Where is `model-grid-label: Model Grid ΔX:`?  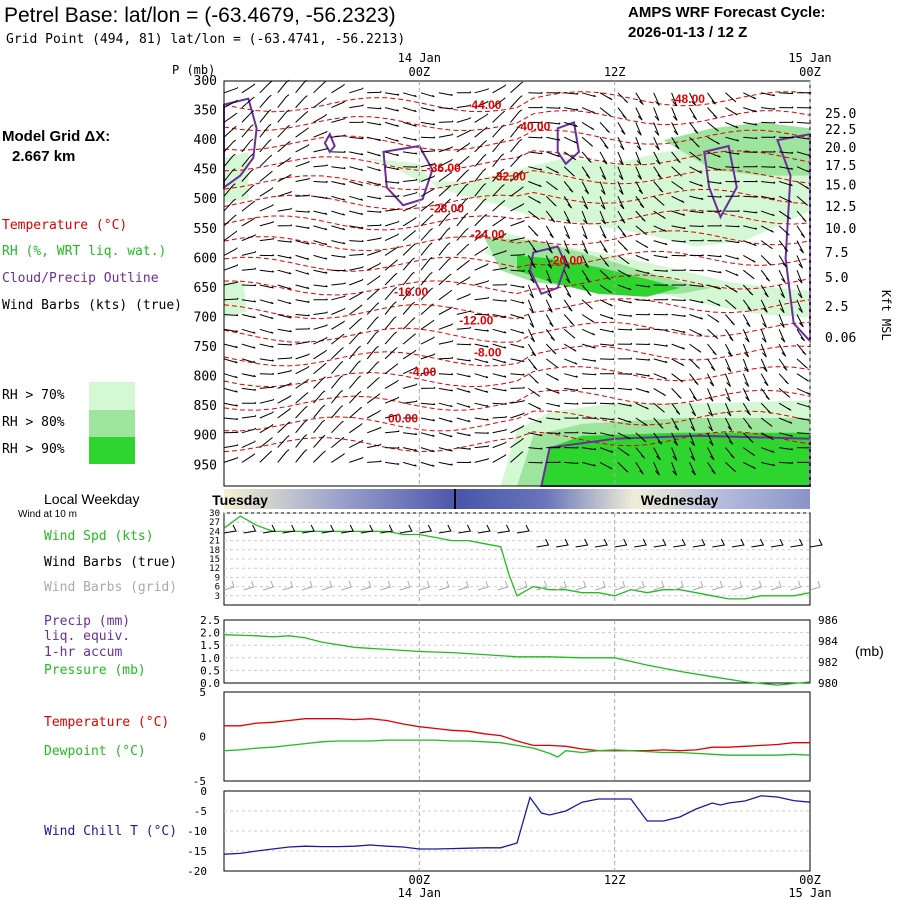 model-grid-label: Model Grid ΔX: is located at coordinates (56, 136).